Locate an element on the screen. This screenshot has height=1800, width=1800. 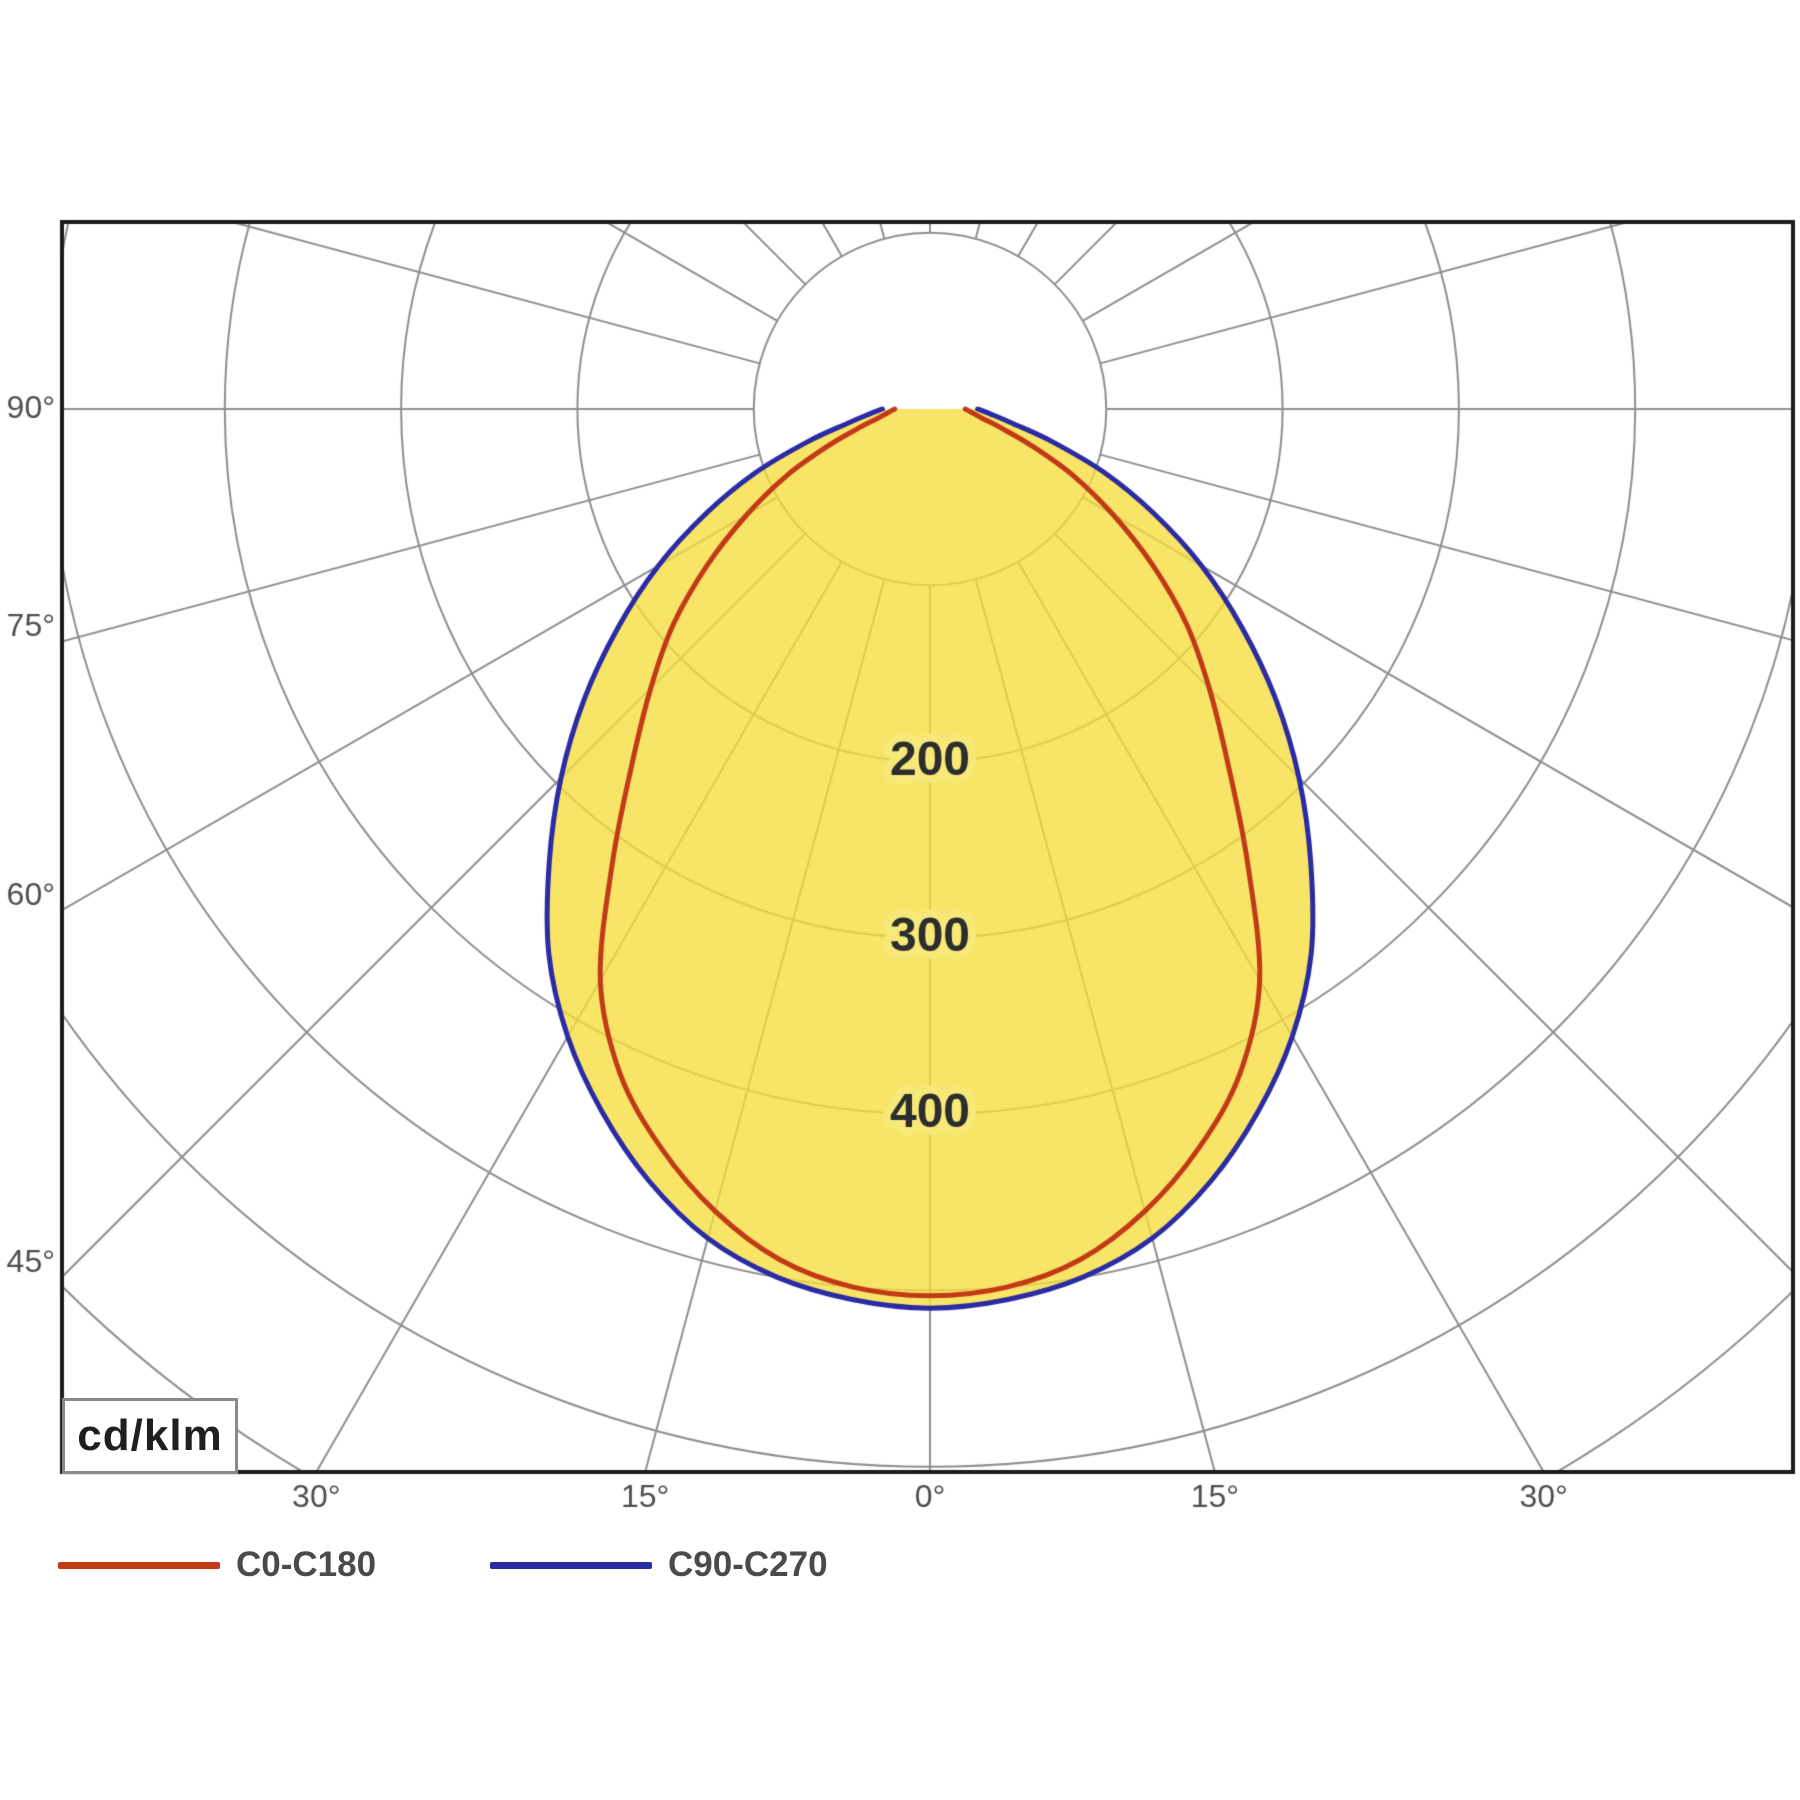
legend-item-c90-c270: C90-C270 is located at coordinates (659, 1565).